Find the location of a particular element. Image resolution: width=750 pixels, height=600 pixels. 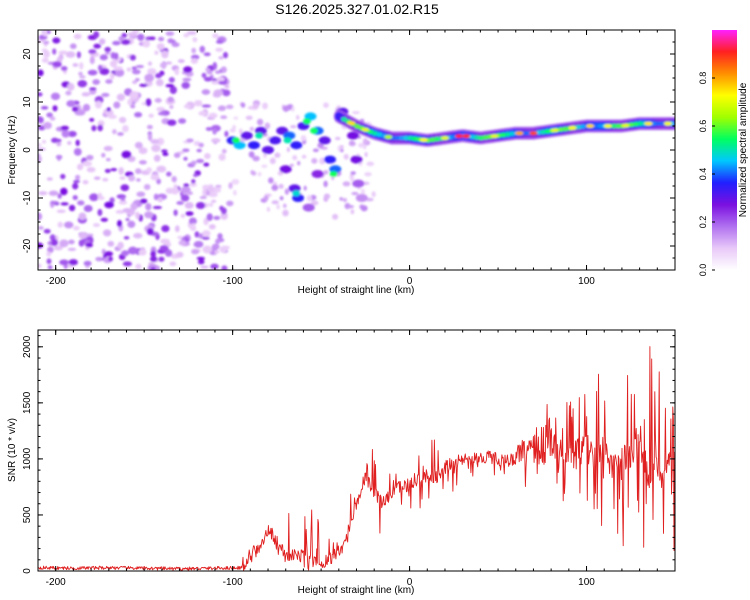

spectrogram-x-label: Height of straight line (km) is located at coordinates (356, 290).